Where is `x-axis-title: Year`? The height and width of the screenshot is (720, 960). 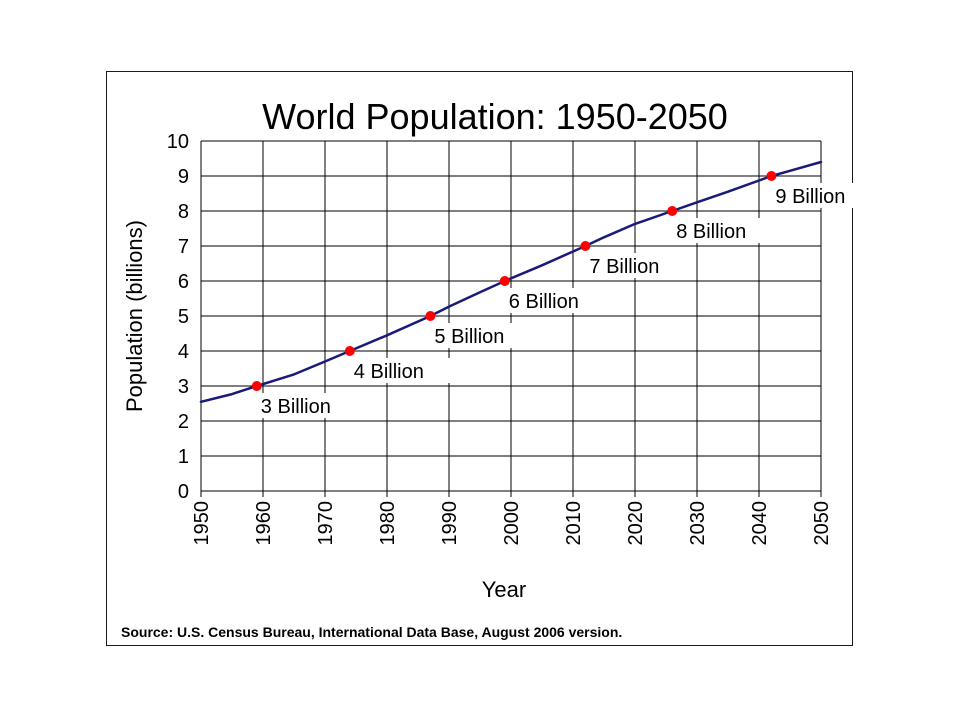 x-axis-title: Year is located at coordinates (504, 589).